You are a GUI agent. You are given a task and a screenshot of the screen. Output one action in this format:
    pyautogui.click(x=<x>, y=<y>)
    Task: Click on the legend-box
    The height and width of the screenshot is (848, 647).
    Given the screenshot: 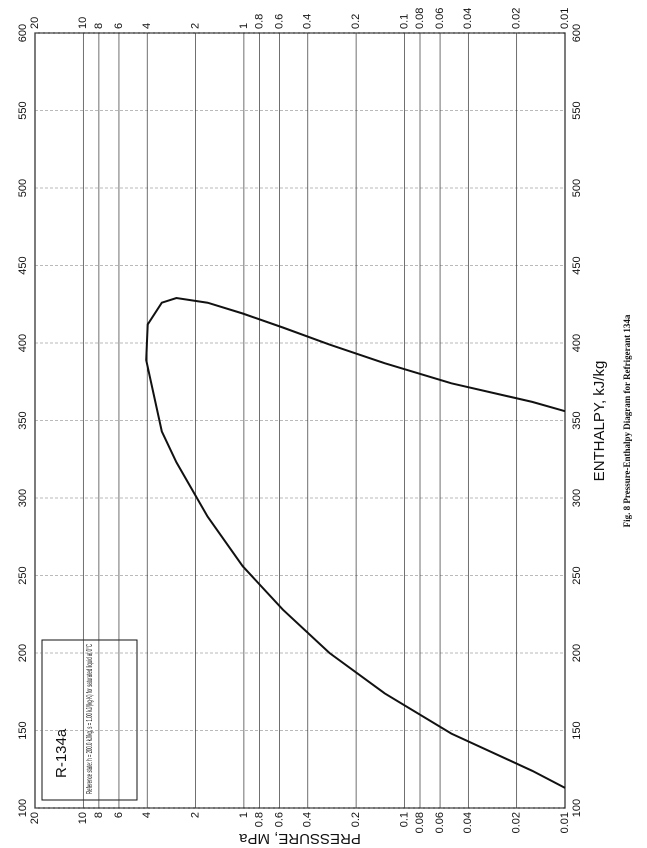 What is the action you would take?
    pyautogui.click(x=89, y=720)
    